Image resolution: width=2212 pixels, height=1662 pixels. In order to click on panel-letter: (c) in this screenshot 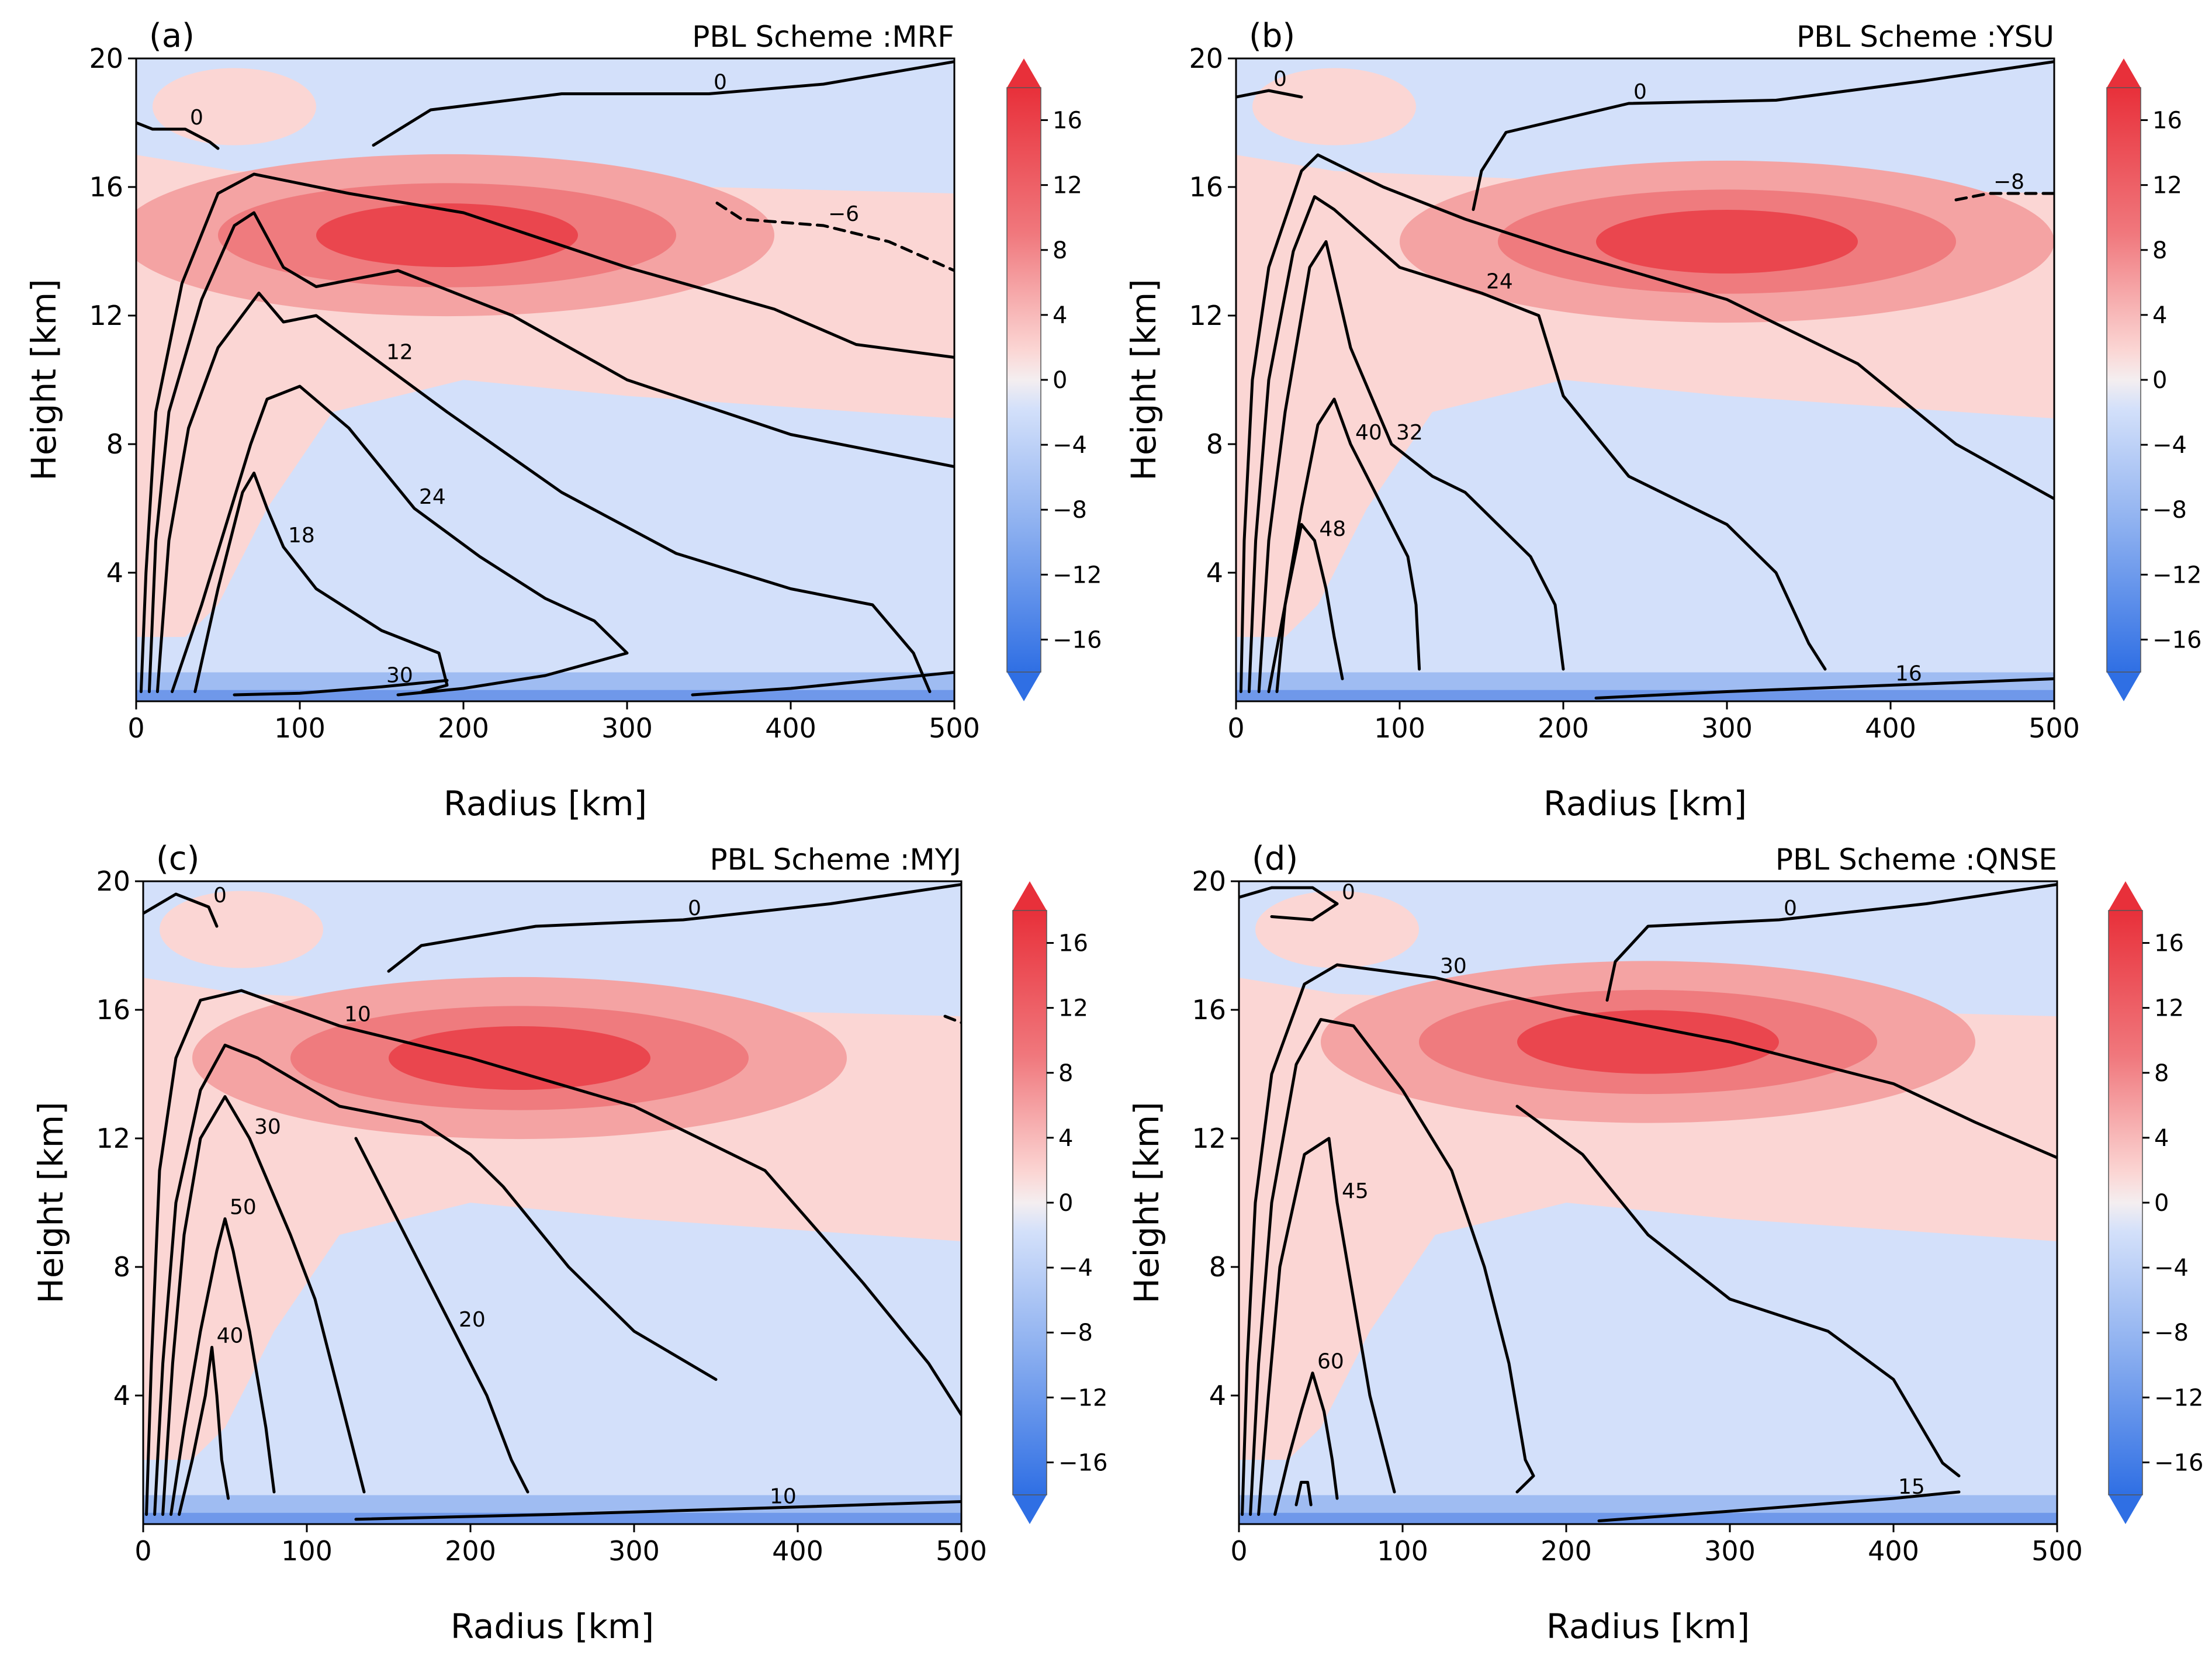, I will do `click(178, 859)`.